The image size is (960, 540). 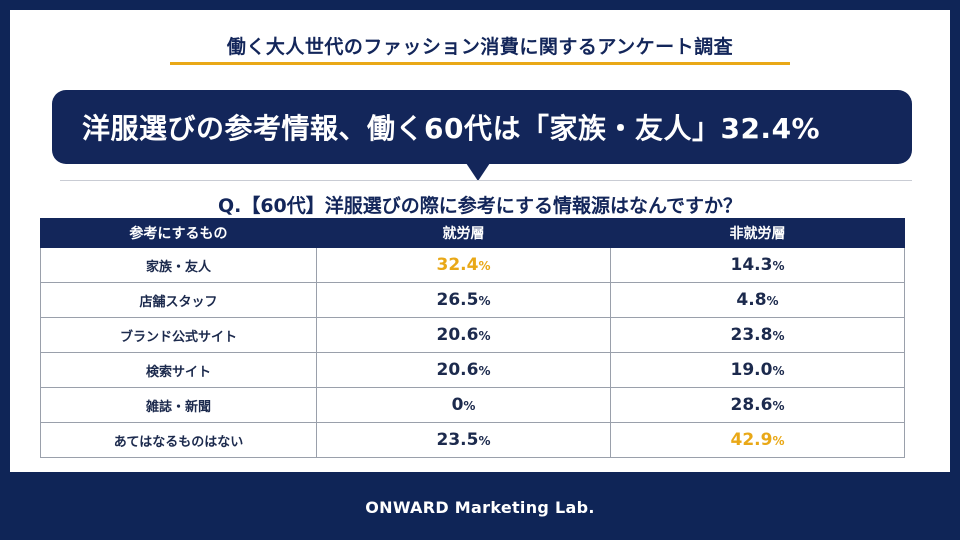 I want to click on cell-value: 19.0, so click(x=751, y=370).